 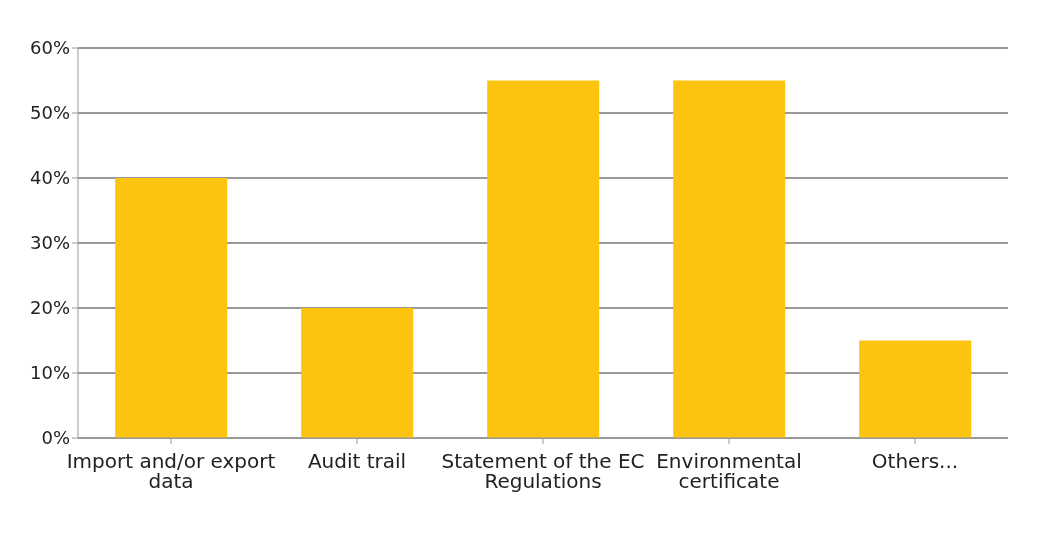 What do you see at coordinates (49, 113) in the screenshot?
I see `y-tick-label: 50%` at bounding box center [49, 113].